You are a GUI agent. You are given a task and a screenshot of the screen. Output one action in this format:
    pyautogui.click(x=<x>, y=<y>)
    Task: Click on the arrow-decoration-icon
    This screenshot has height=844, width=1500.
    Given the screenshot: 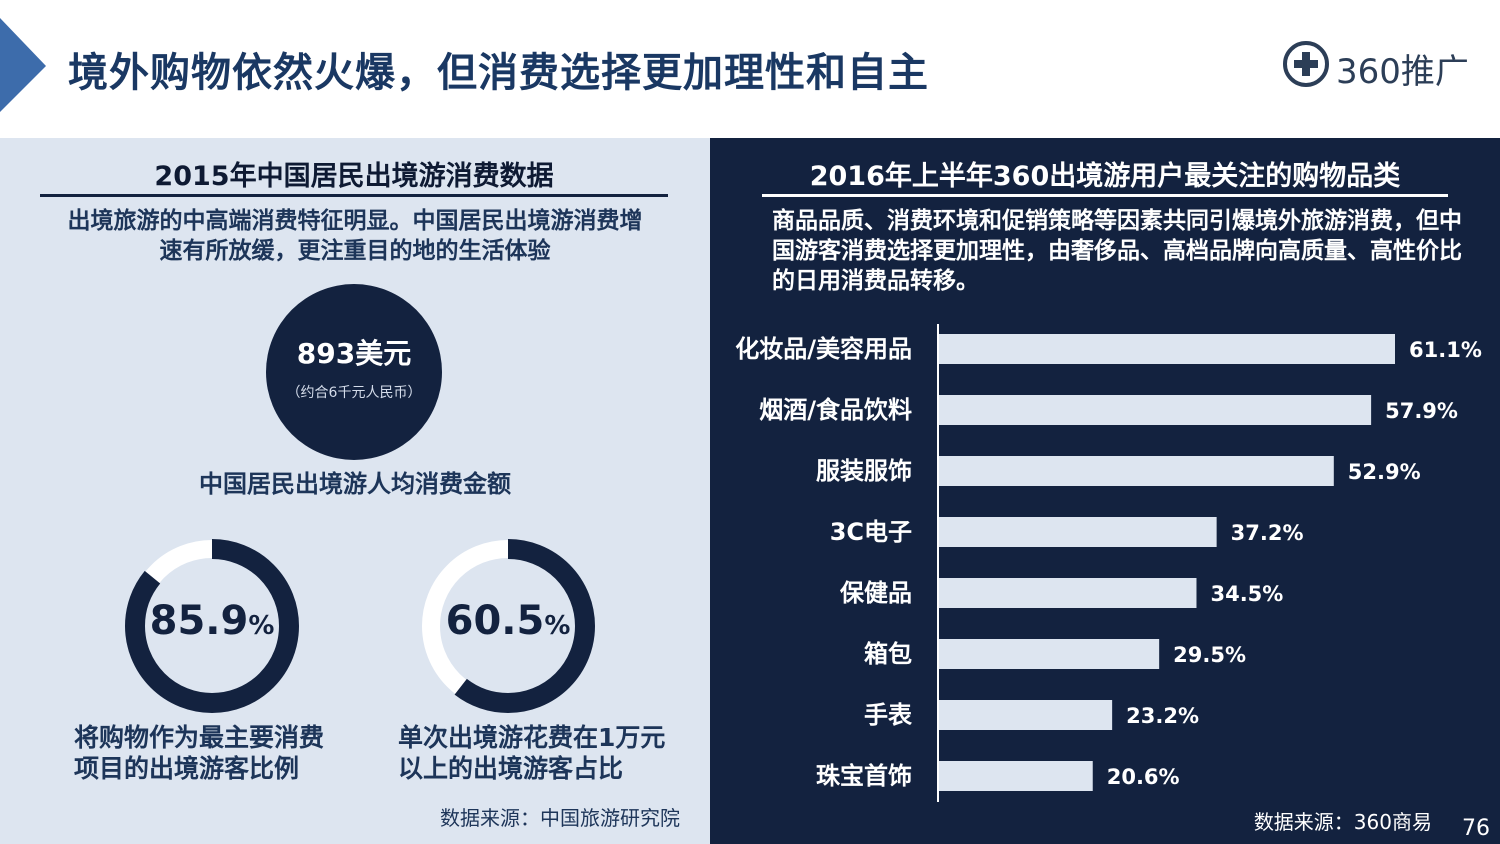 What is the action you would take?
    pyautogui.click(x=23, y=65)
    